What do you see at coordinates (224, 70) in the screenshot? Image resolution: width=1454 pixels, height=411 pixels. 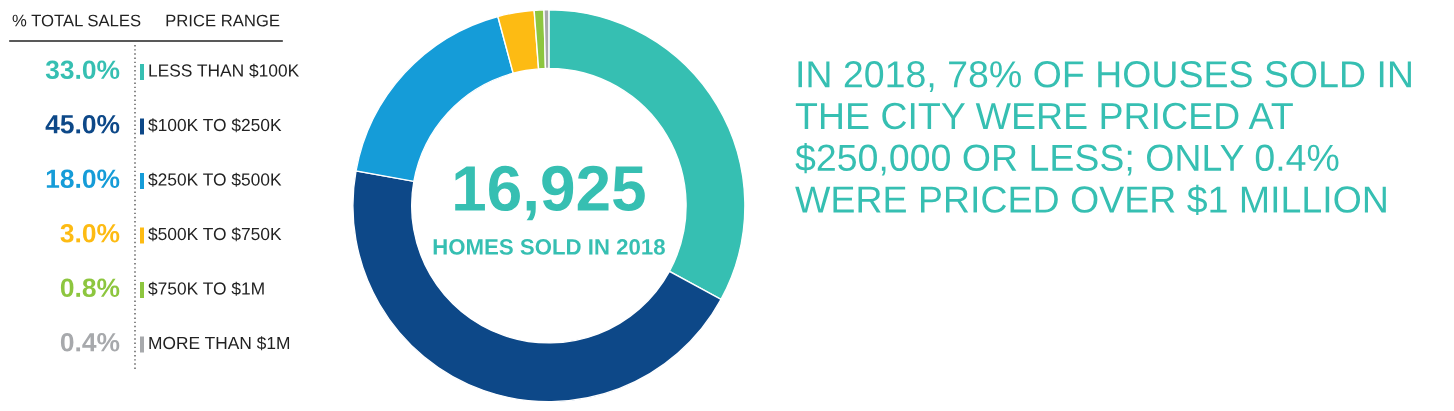 I see `legend-label: LESS THAN $100K` at bounding box center [224, 70].